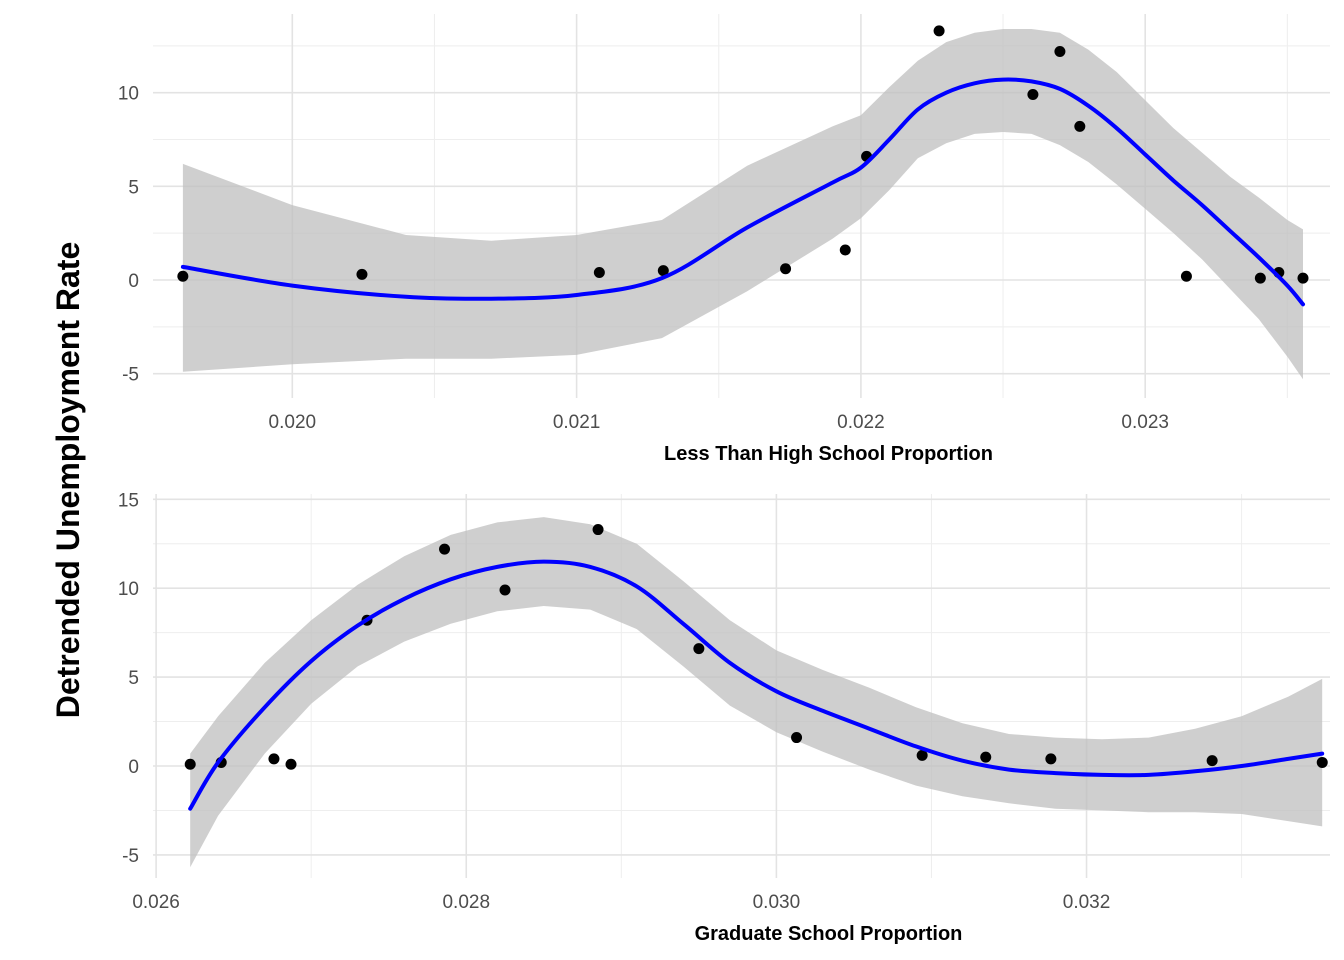  What do you see at coordinates (156, 902) in the screenshot?
I see `x-tick-label: 0.026` at bounding box center [156, 902].